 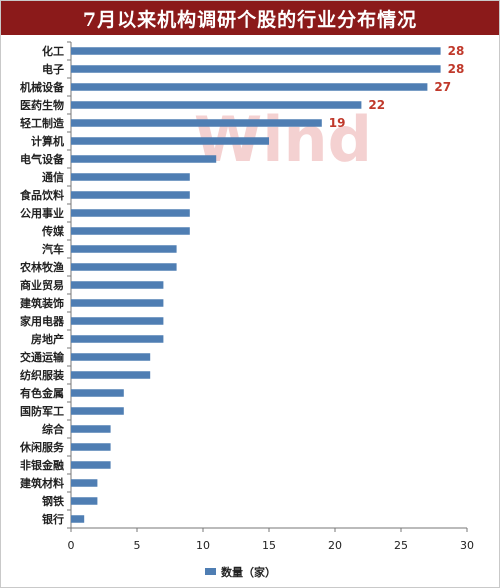 What do you see at coordinates (456, 69) in the screenshot?
I see `data-label-2: 28` at bounding box center [456, 69].